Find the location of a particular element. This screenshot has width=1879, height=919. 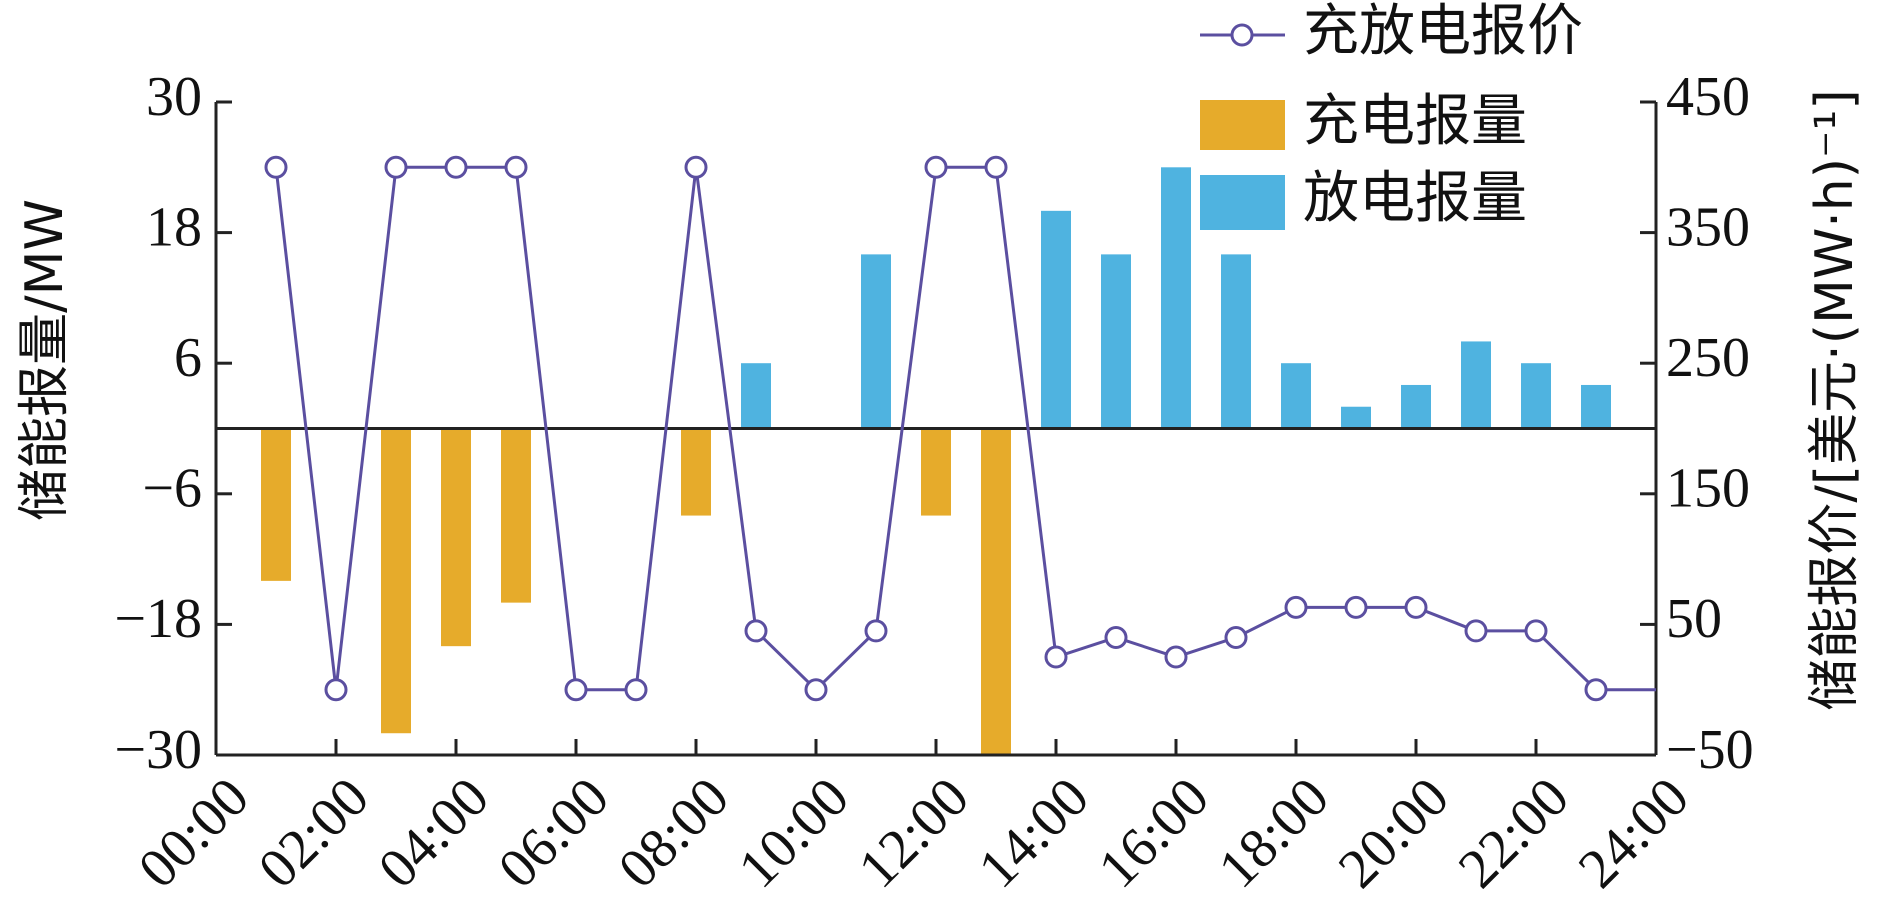

legend: 充放电报价 充电报量 放电报量 is located at coordinates (1391, 115).